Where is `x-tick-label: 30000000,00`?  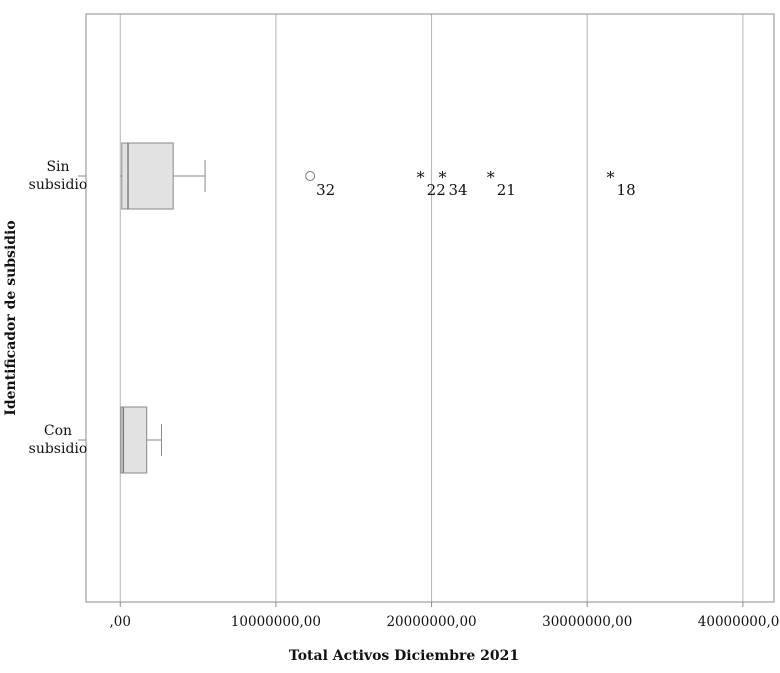 x-tick-label: 30000000,00 is located at coordinates (587, 622).